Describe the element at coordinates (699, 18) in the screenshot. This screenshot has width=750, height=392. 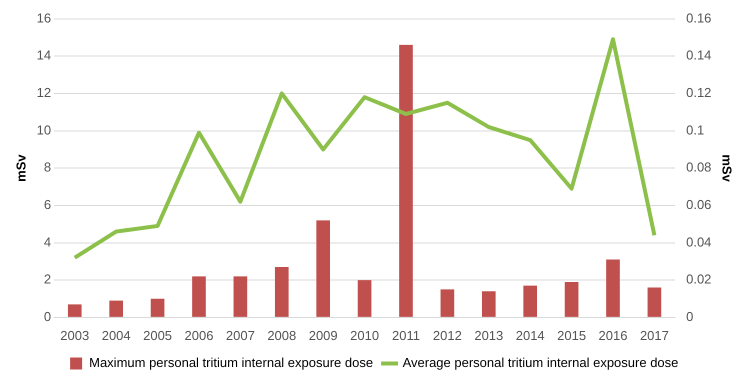
I see `y2-tick-label: 0.16` at that location.